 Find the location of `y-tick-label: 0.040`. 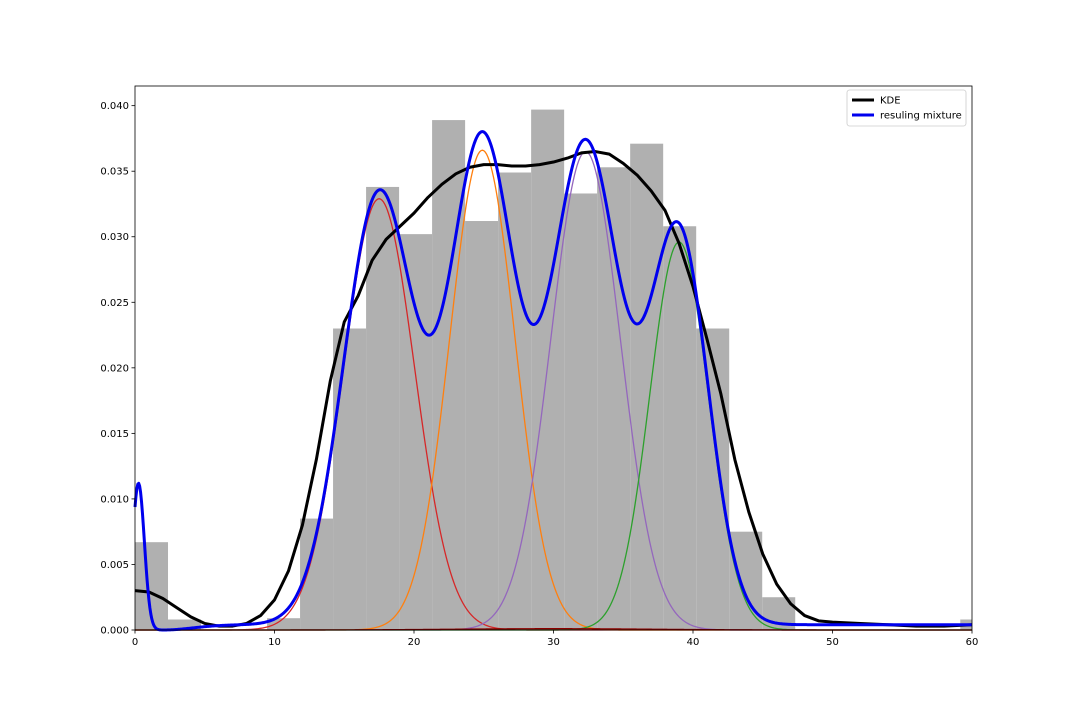

y-tick-label: 0.040 is located at coordinates (114, 106).